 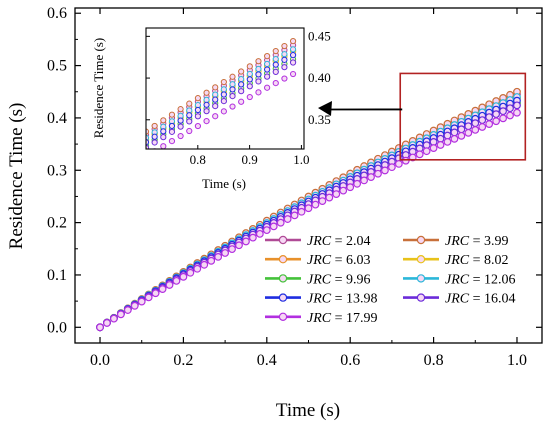 What do you see at coordinates (480, 279) in the screenshot?
I see `legend-label: JRC = 12.06` at bounding box center [480, 279].